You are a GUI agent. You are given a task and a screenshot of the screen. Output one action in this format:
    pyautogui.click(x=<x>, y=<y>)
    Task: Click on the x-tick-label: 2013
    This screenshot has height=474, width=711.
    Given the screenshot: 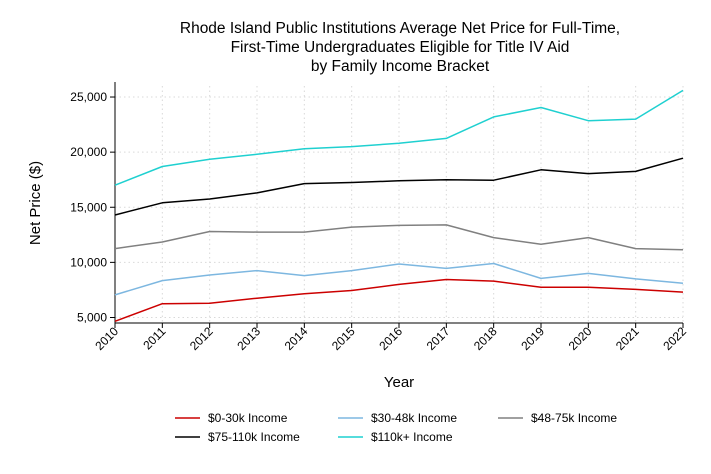 What is the action you would take?
    pyautogui.click(x=248, y=338)
    